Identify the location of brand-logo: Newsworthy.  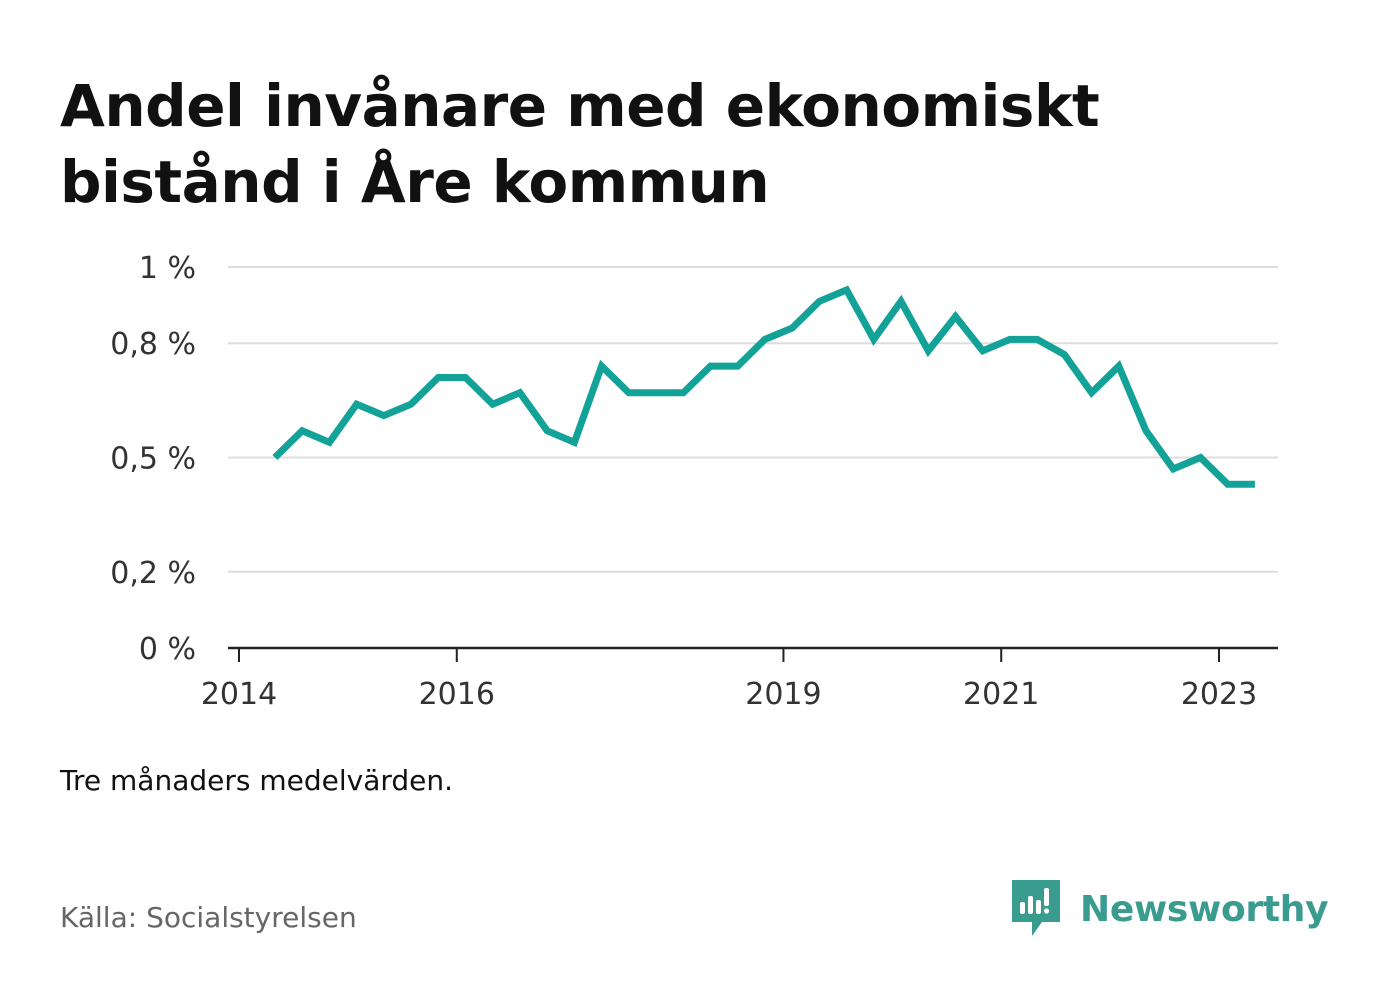
(1169, 909).